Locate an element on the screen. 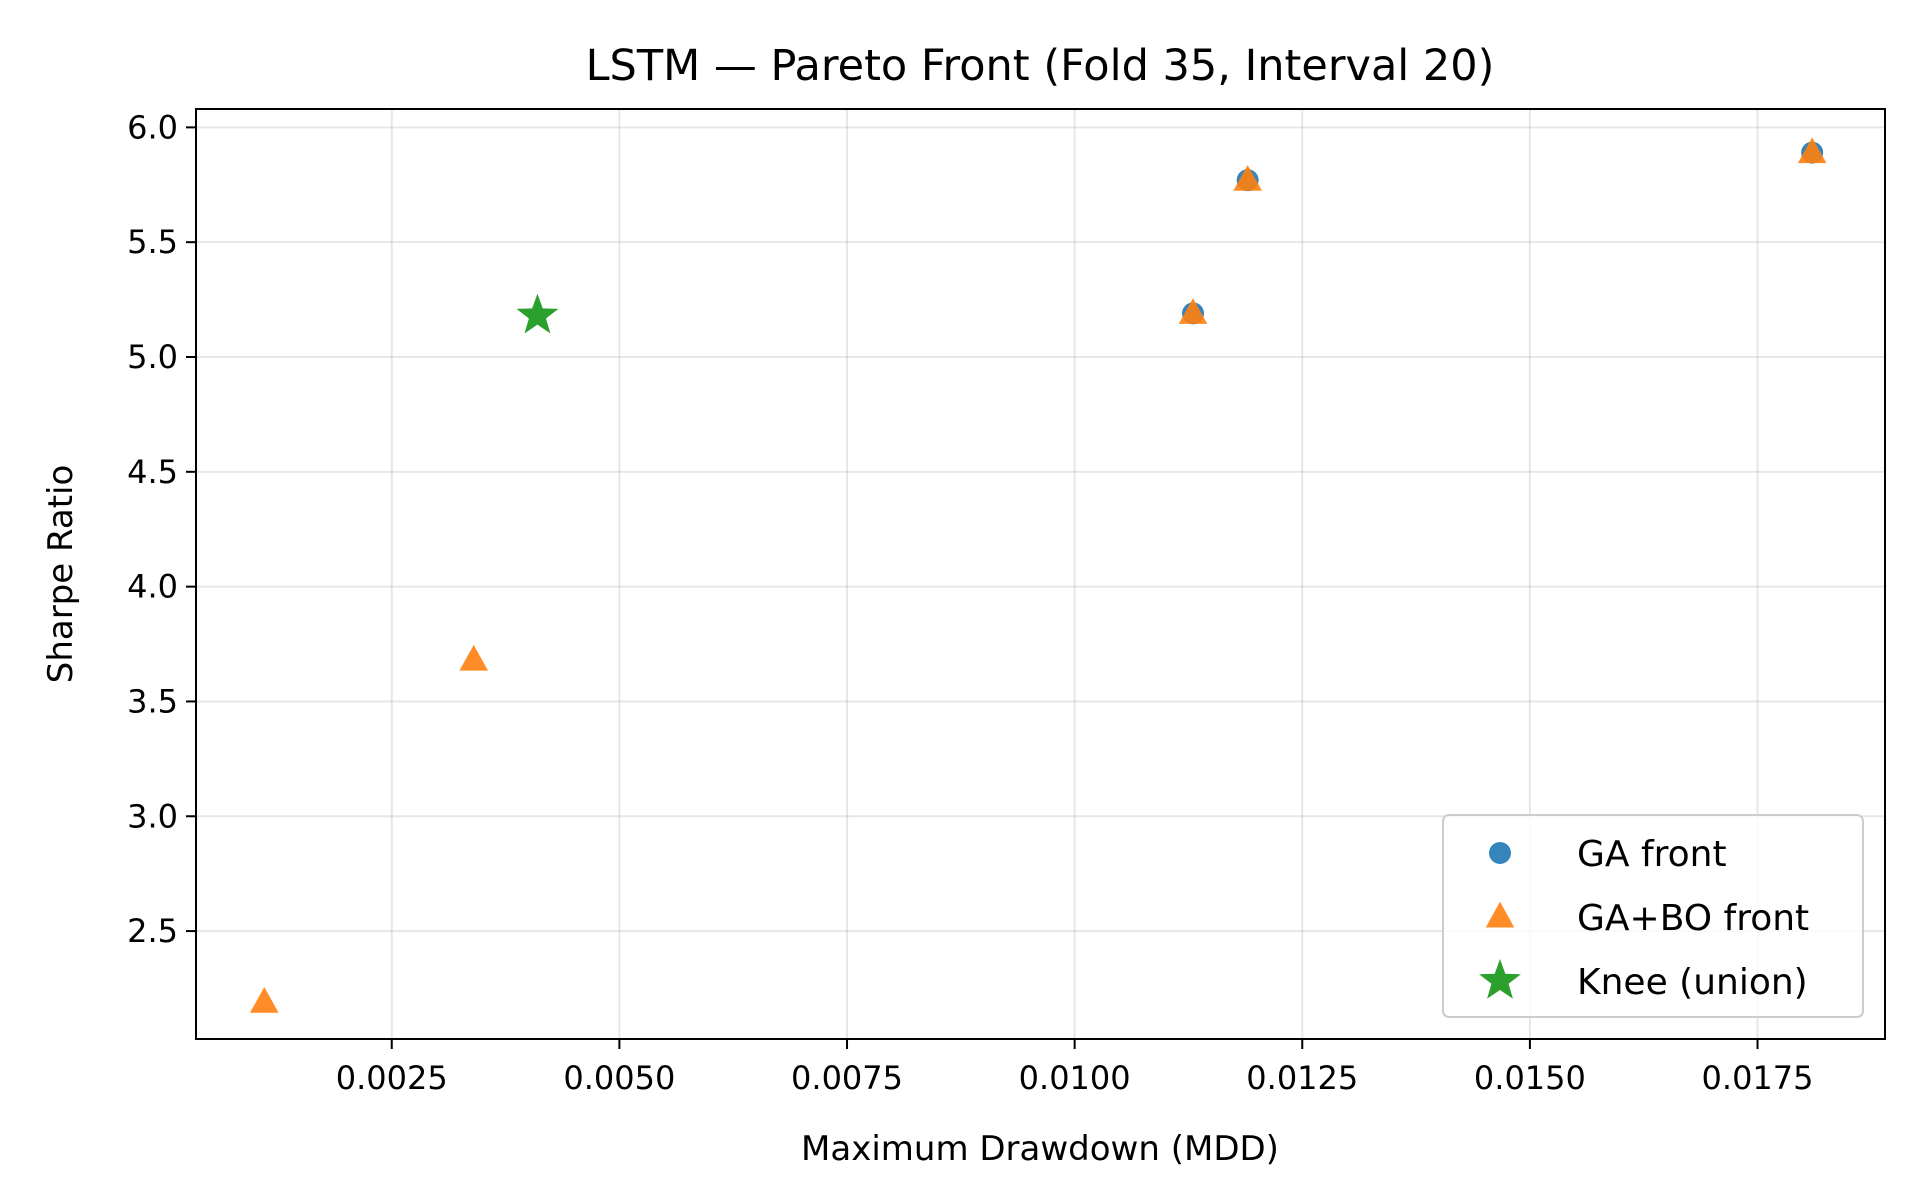 This screenshot has height=1200, width=1920. ga-front-legend-label: GA front is located at coordinates (1652, 854).